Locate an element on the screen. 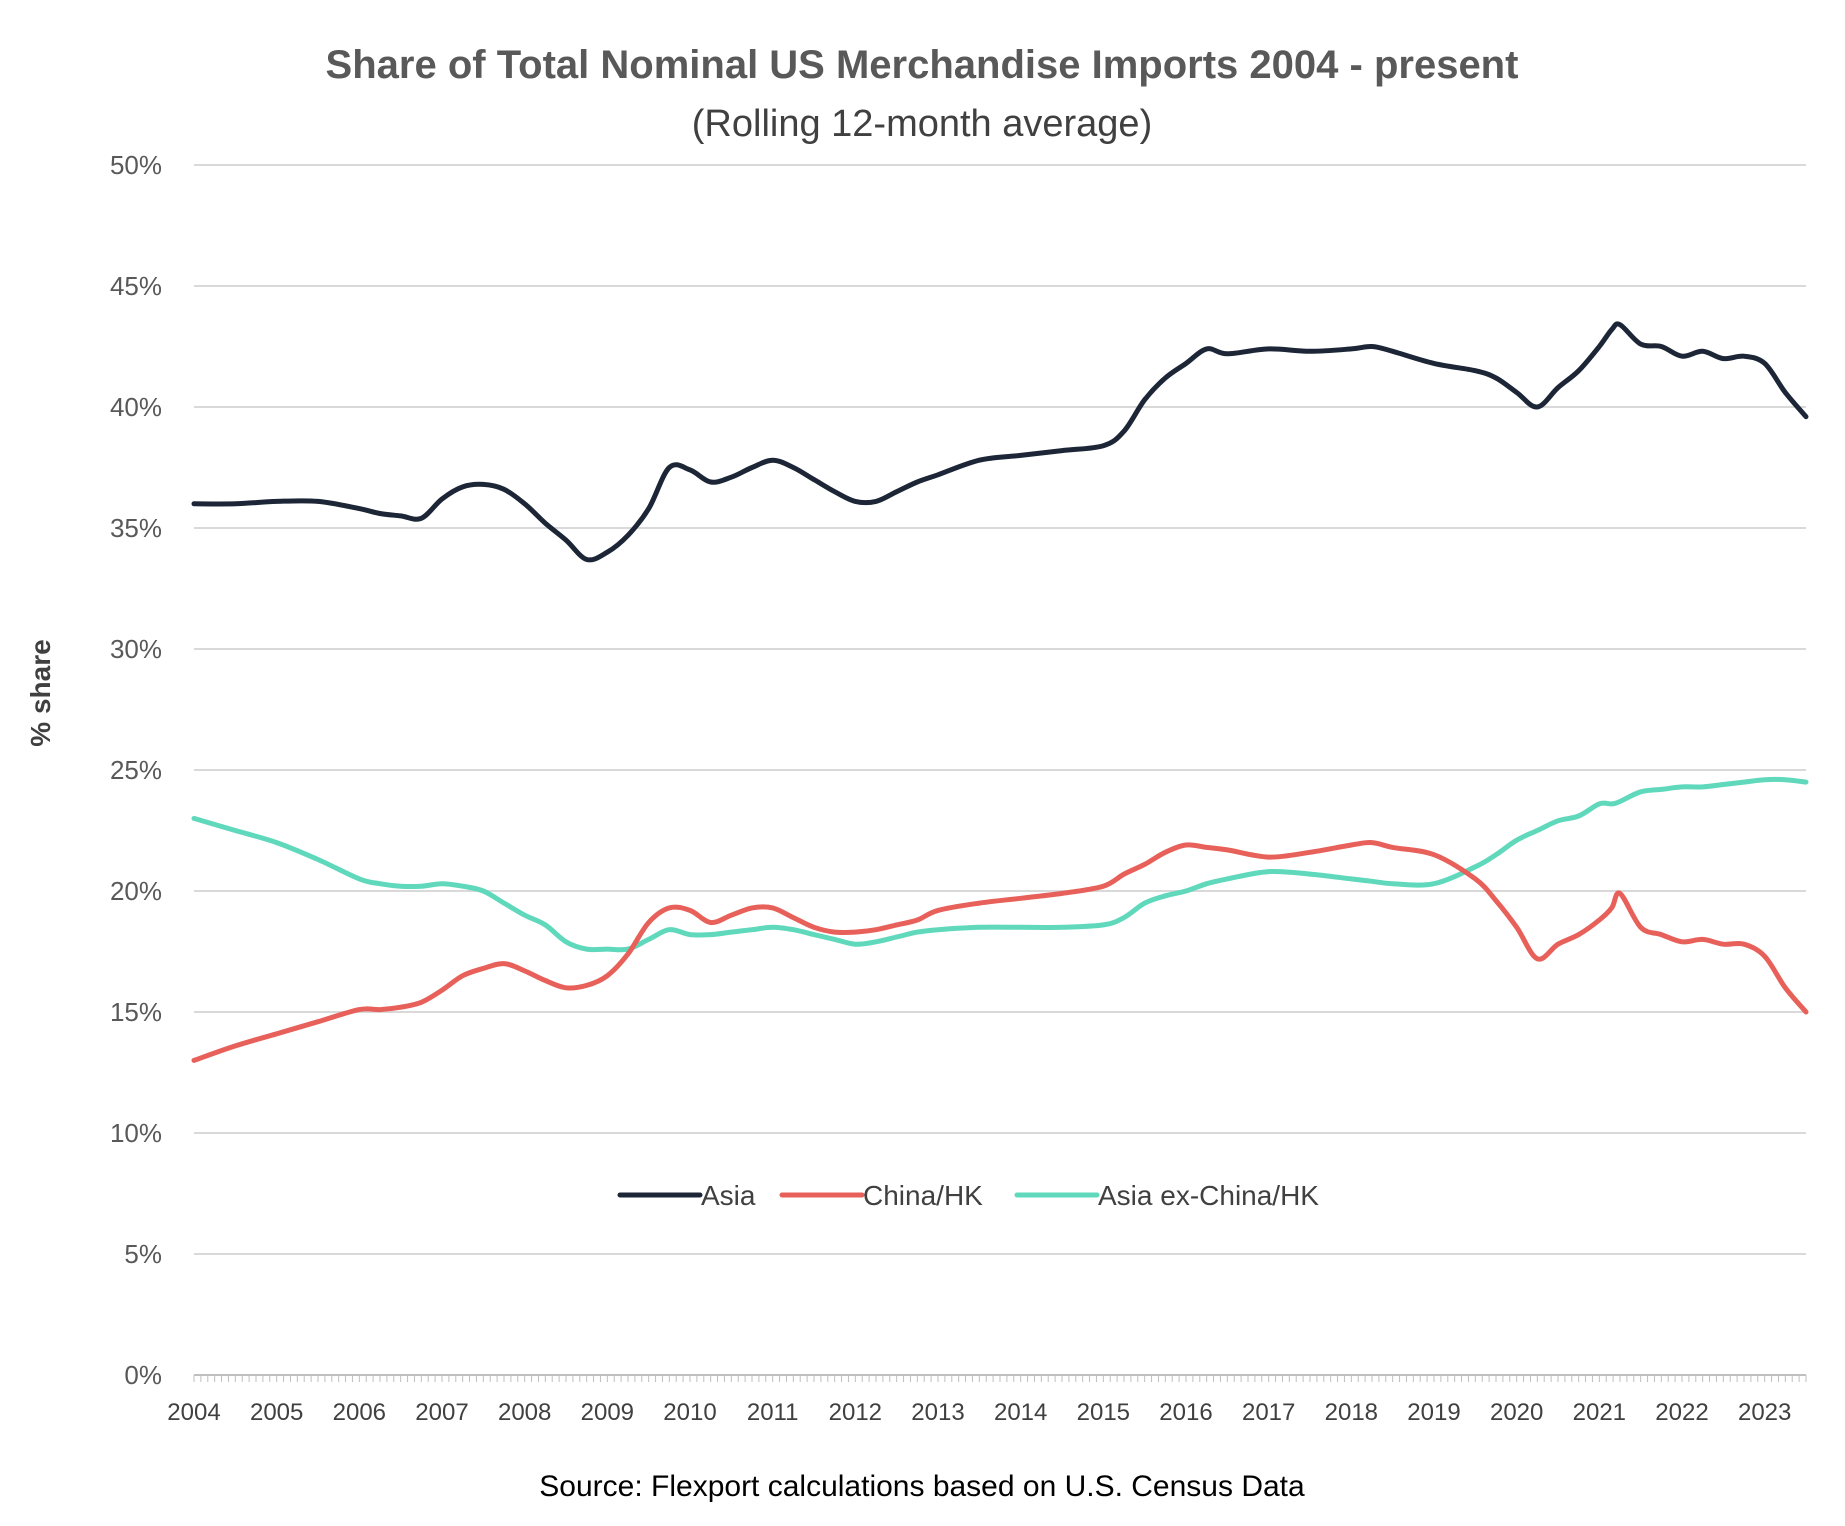 The width and height of the screenshot is (1845, 1526). legend: Asia China/HK Asia ex-China/HK is located at coordinates (968, 1195).